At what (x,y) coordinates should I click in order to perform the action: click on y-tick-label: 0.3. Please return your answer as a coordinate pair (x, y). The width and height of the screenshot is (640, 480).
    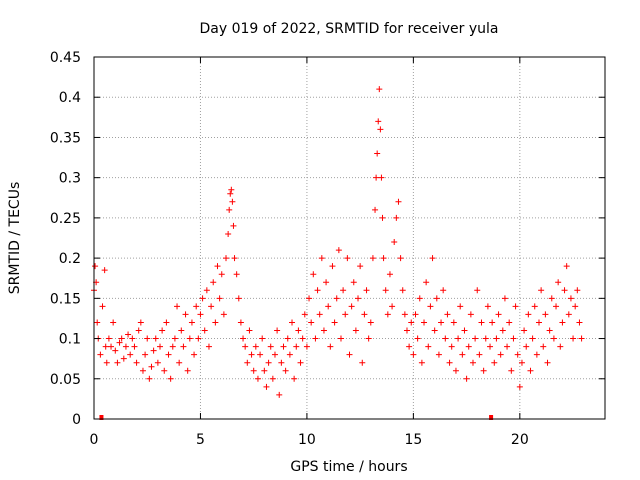
    Looking at the image, I should click on (70, 179).